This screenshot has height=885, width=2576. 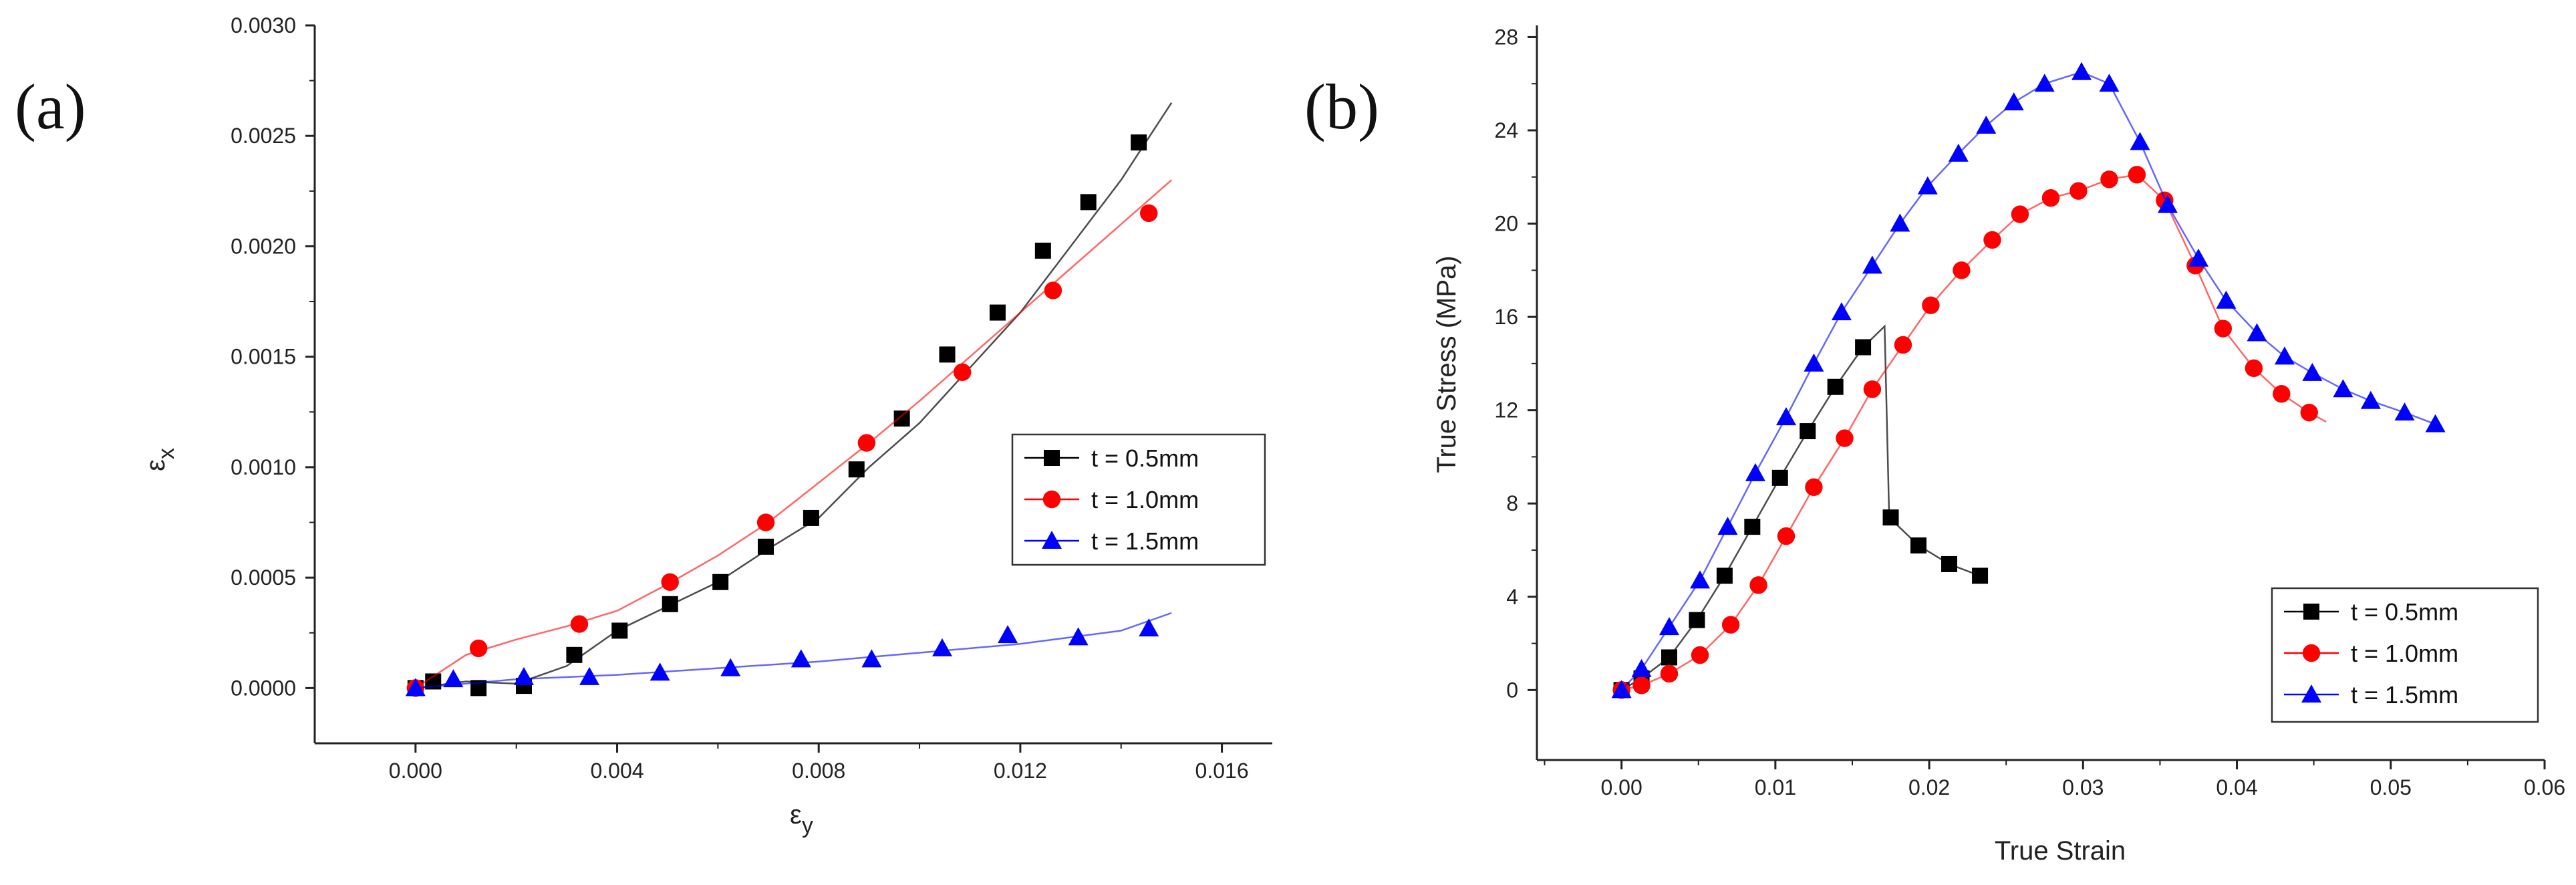 What do you see at coordinates (1800, 508) in the screenshot?
I see `chart-b-series-line` at bounding box center [1800, 508].